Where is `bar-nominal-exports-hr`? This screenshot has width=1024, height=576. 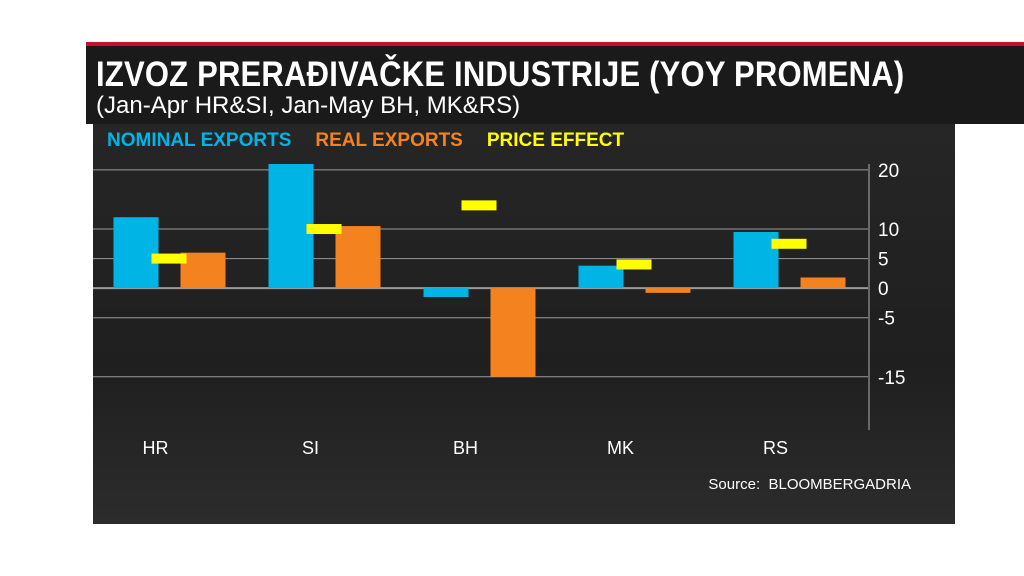
bar-nominal-exports-hr is located at coordinates (136, 253).